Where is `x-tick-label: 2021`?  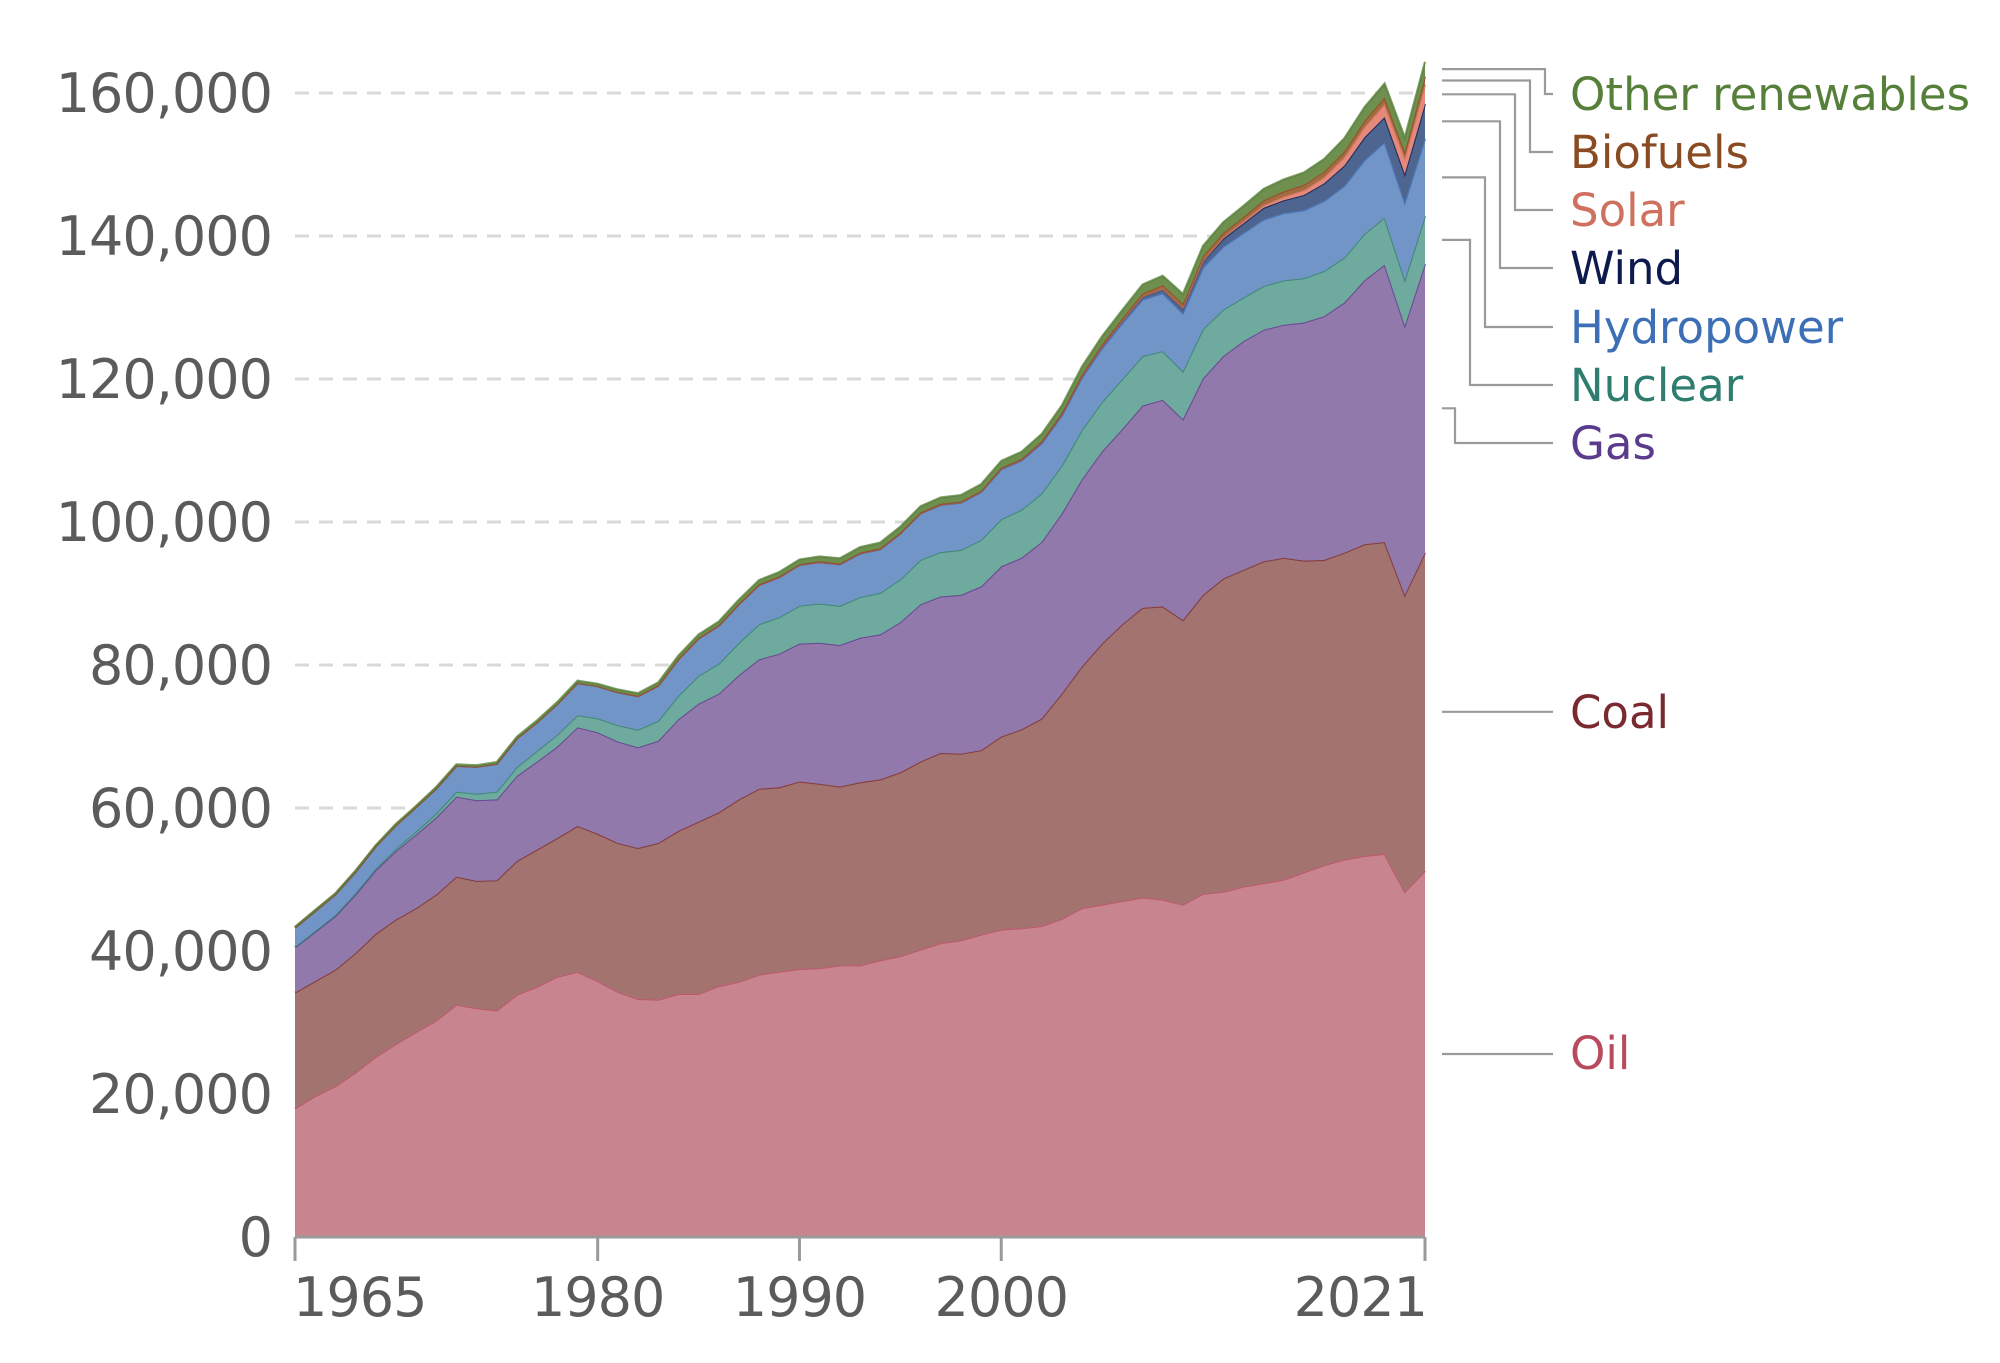
x-tick-label: 2021 is located at coordinates (1360, 1297).